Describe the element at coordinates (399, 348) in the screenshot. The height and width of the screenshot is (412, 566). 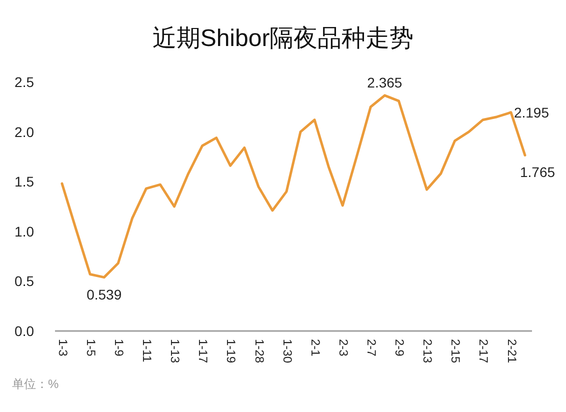
I see `x-tick-label: 2-9` at that location.